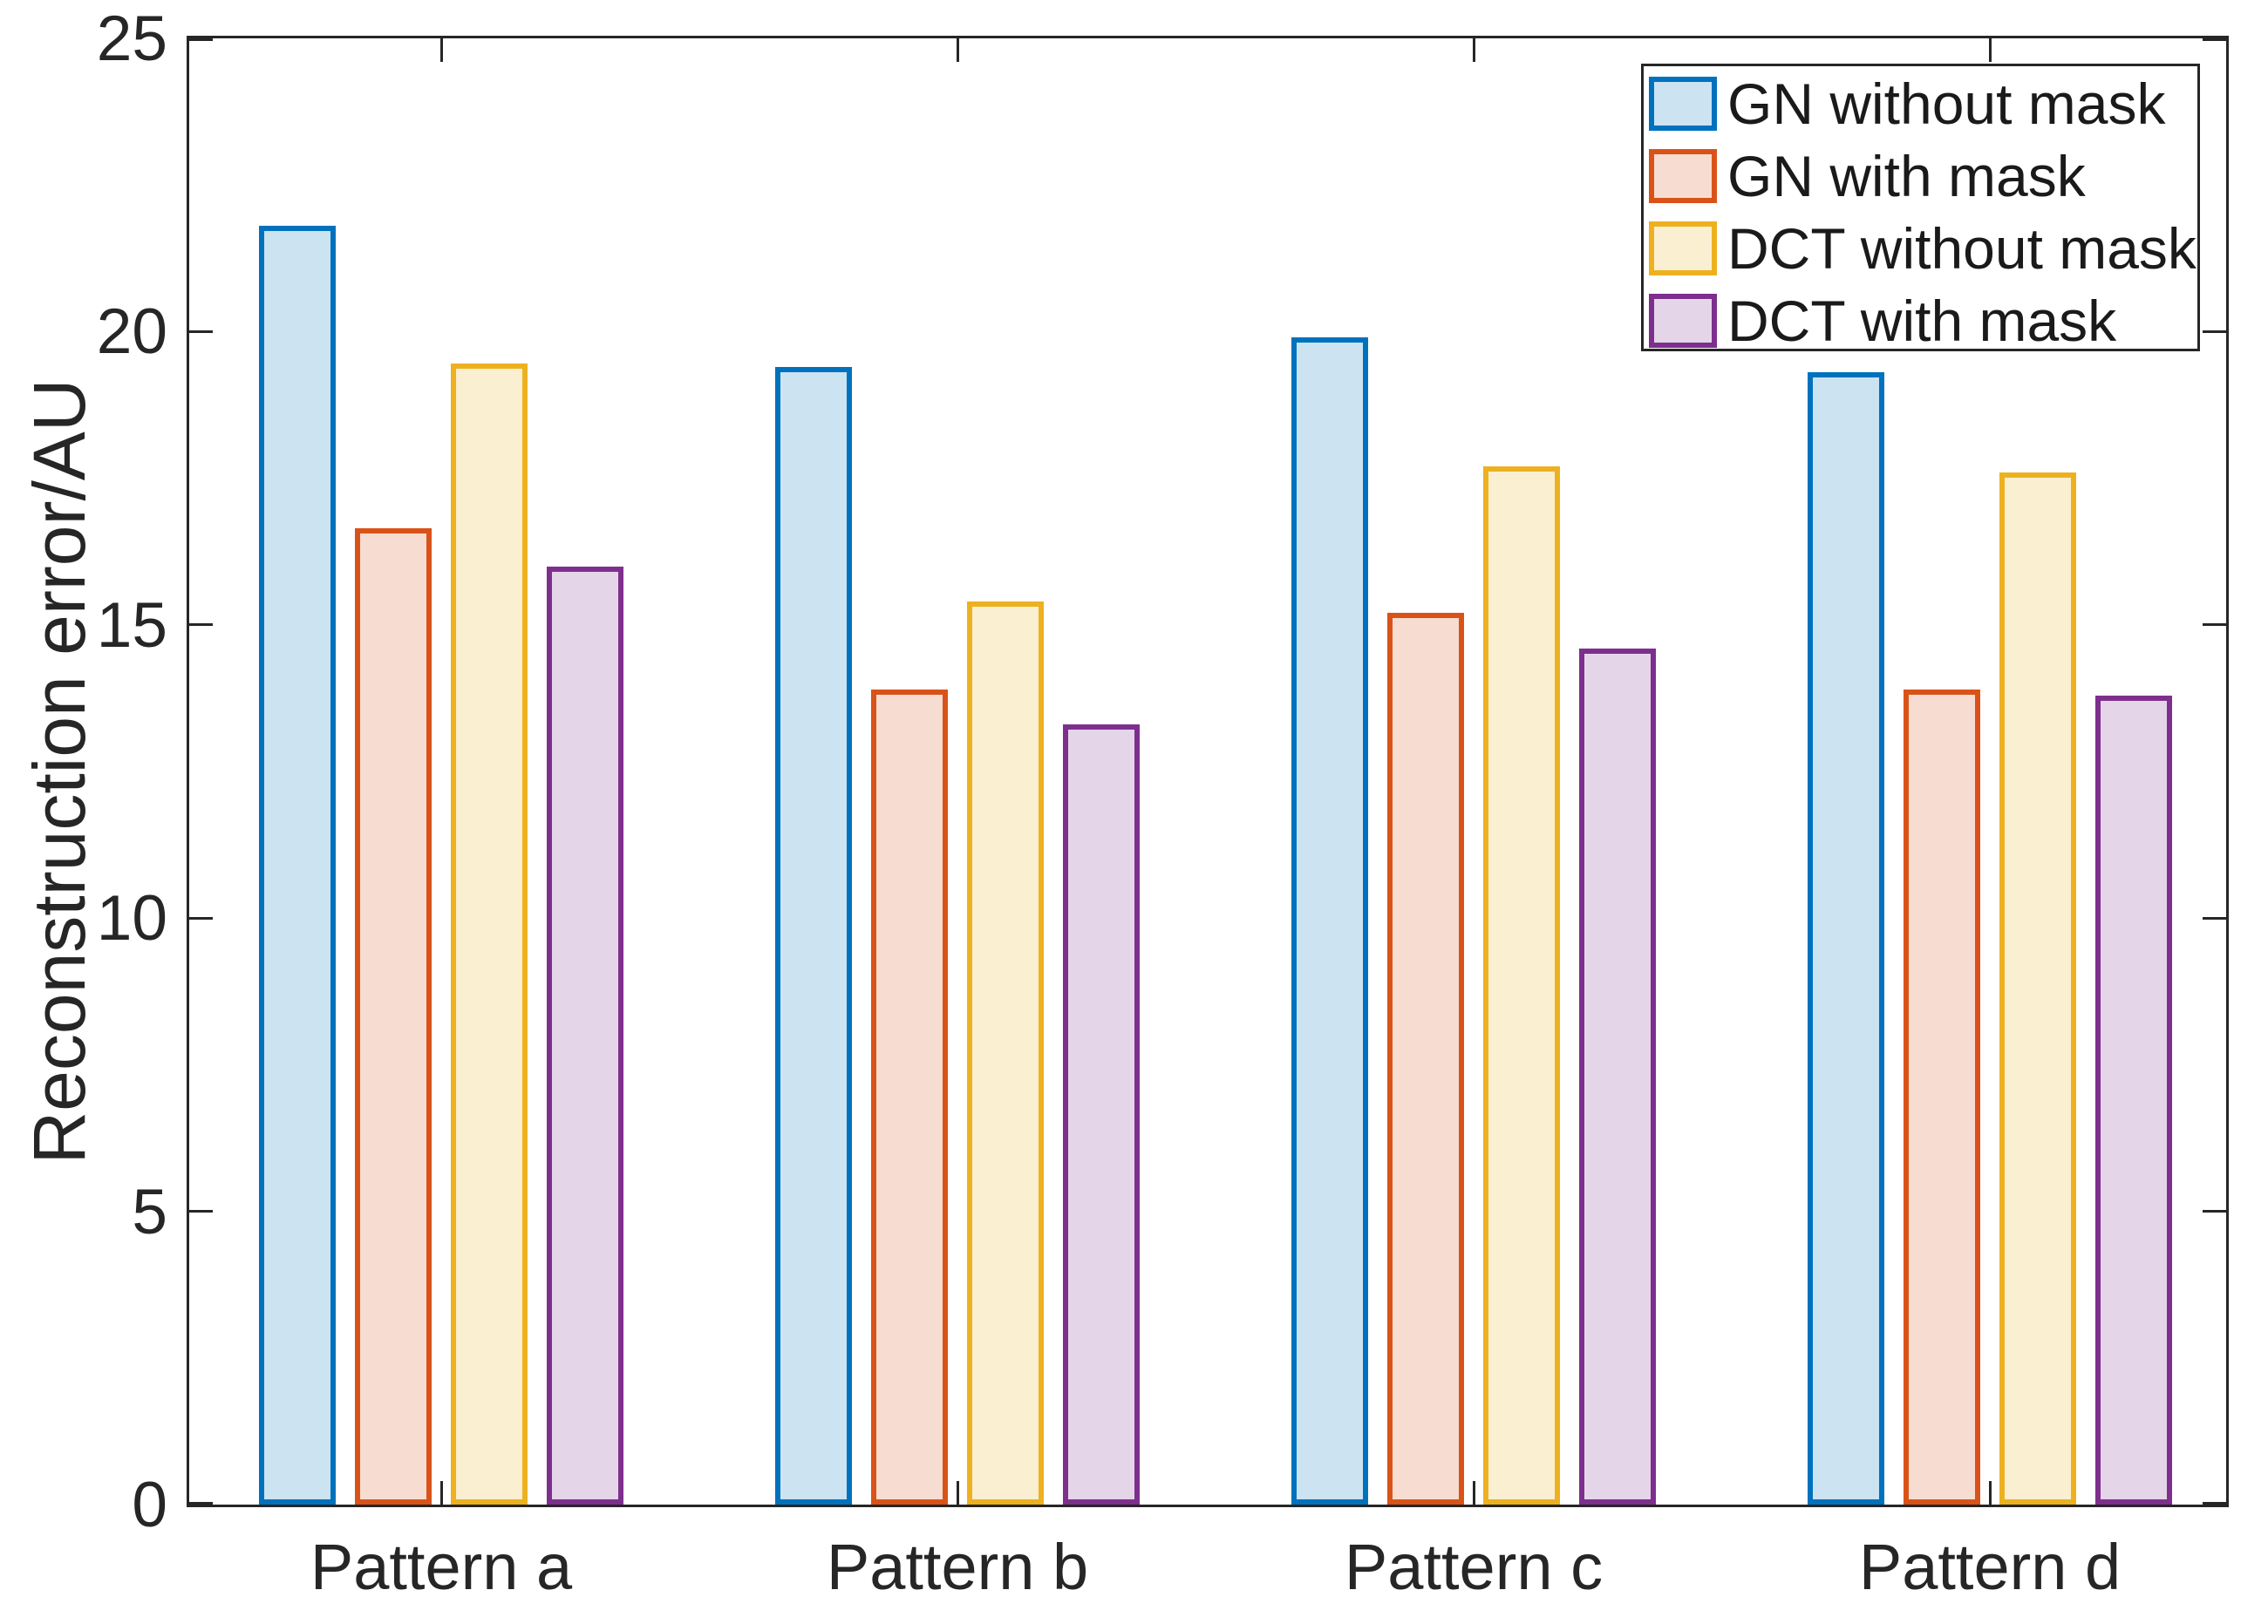 The height and width of the screenshot is (1624, 2268). Describe the element at coordinates (957, 1493) in the screenshot. I see `x-tick-pattern-b-bottom` at that location.